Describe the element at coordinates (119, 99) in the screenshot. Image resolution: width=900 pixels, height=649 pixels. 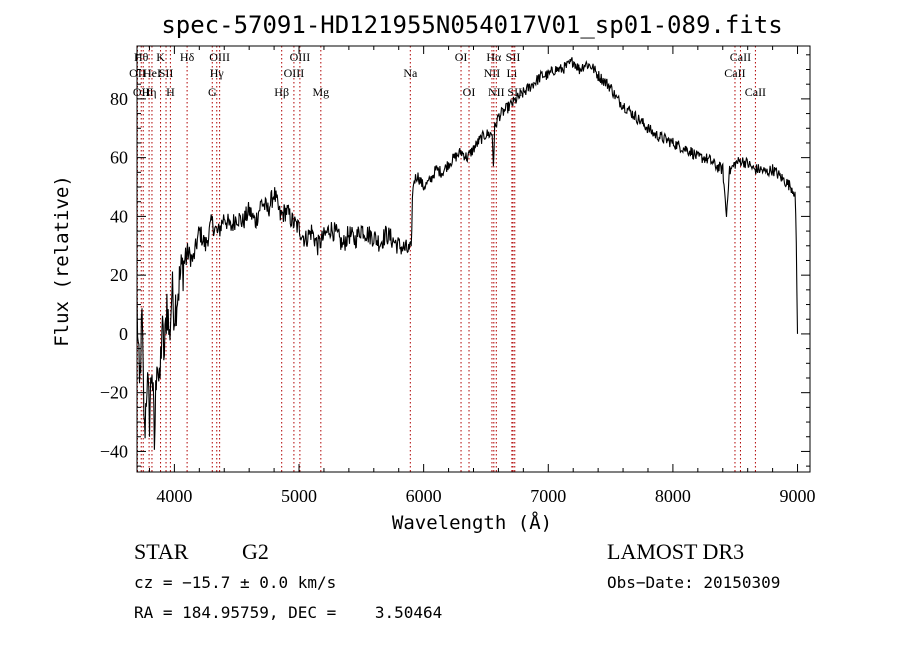
I see `y-tick-label-80: 80` at that location.